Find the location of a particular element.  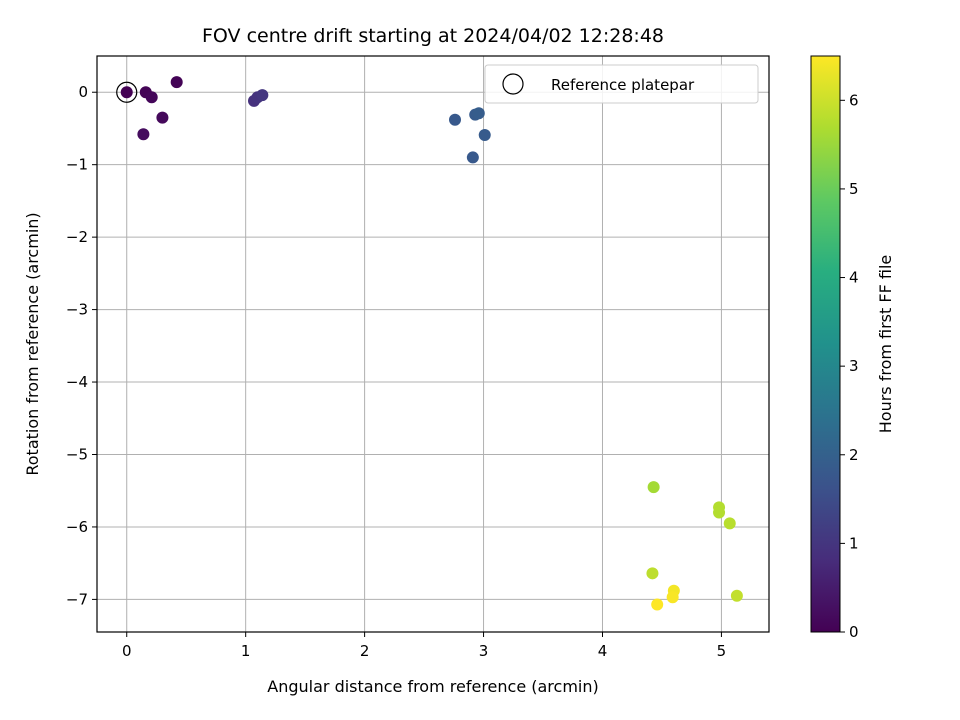

x-tick-label: 1 is located at coordinates (246, 651).